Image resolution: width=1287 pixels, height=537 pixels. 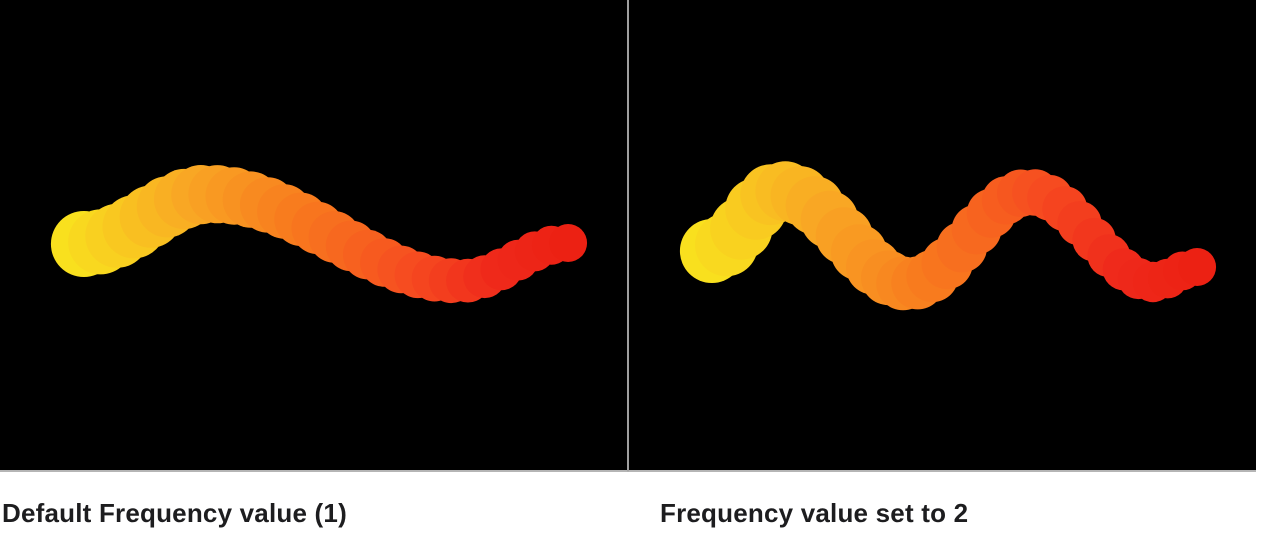 What do you see at coordinates (174, 513) in the screenshot?
I see `caption-frequency-default: Default Frequency value (1)` at bounding box center [174, 513].